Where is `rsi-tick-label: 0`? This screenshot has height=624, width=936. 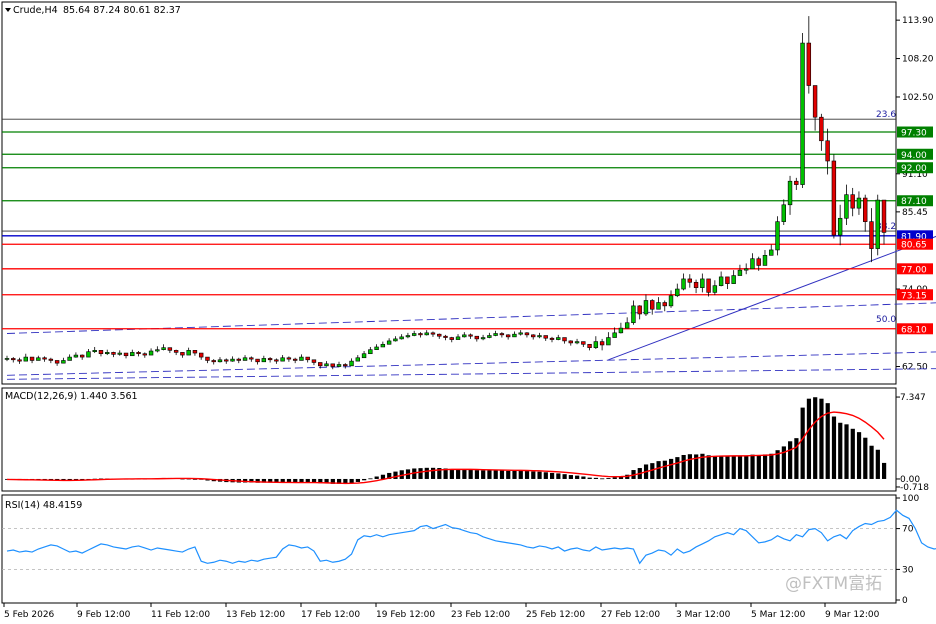
rsi-tick-label: 0 is located at coordinates (905, 601).